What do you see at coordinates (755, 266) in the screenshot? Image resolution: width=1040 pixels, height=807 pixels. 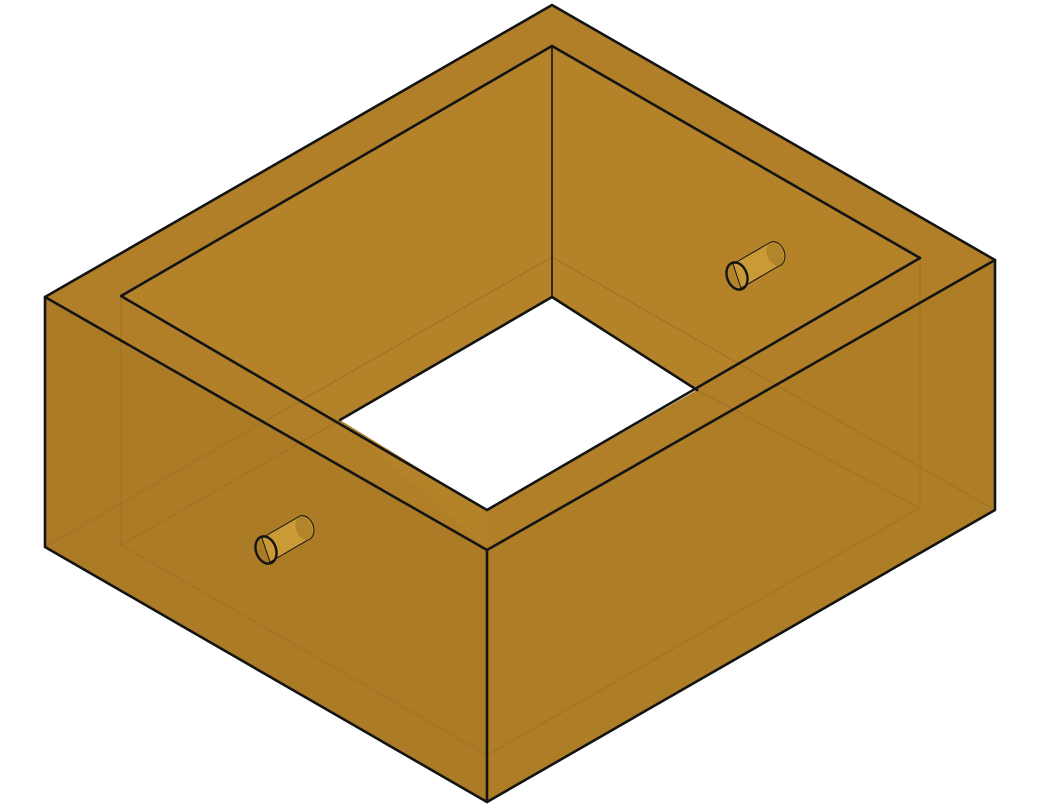 I see `back-right-pin` at bounding box center [755, 266].